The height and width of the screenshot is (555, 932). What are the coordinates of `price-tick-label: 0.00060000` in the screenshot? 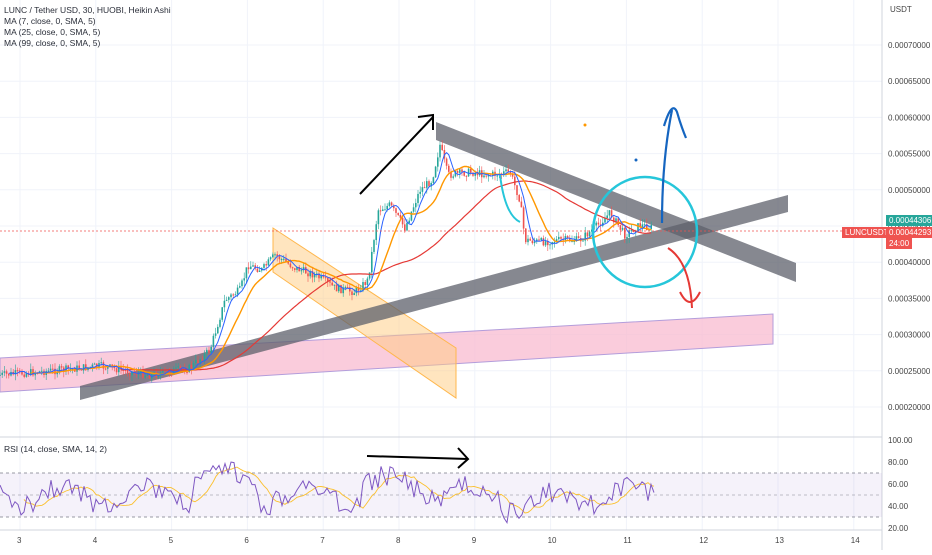 It's located at (909, 117).